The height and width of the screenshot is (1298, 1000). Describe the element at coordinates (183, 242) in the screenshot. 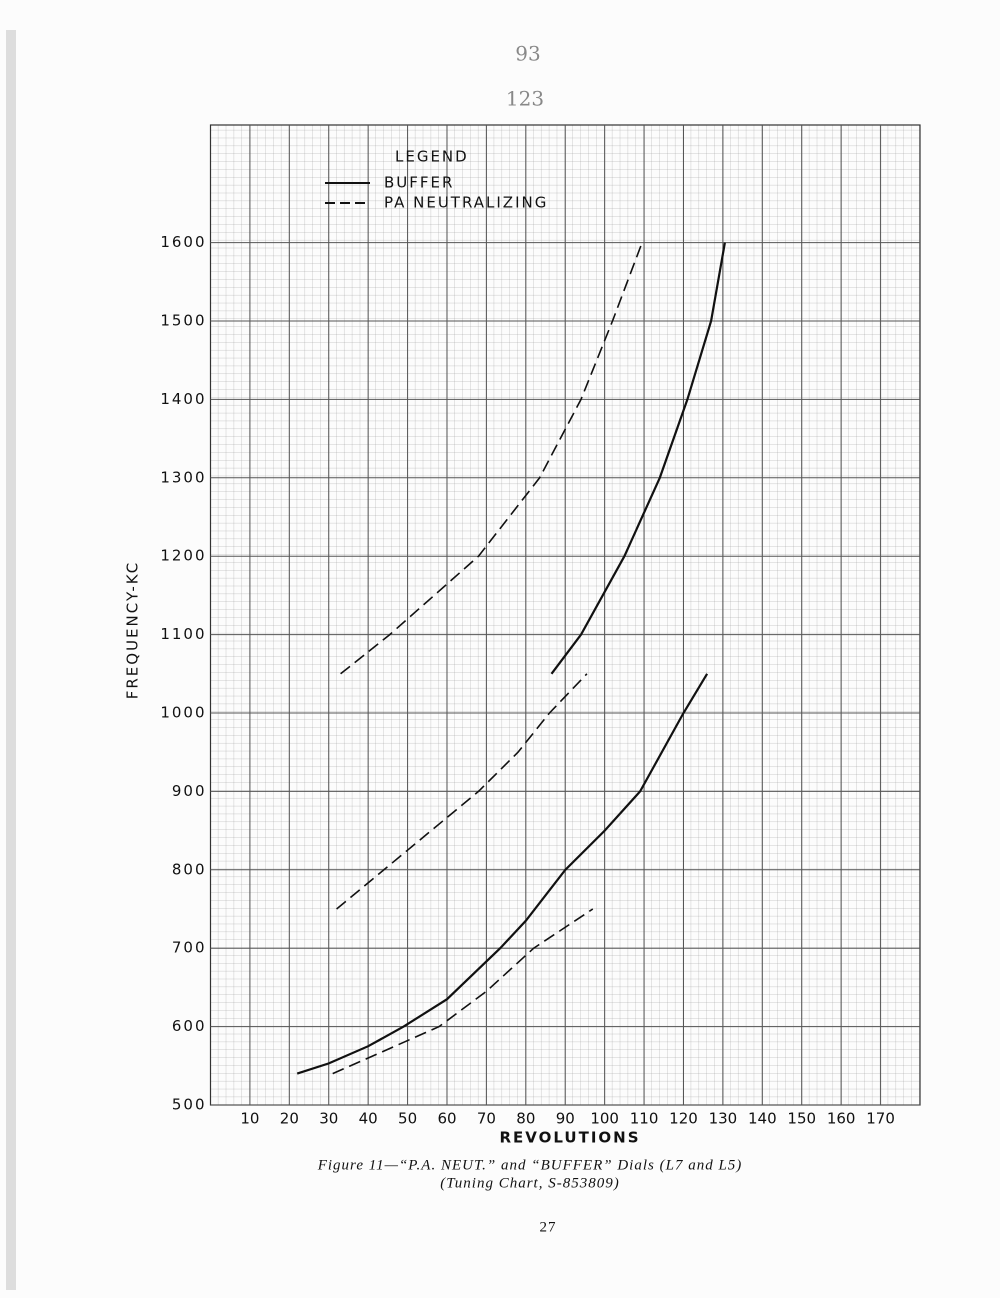

I see `y-tick-label: 1600` at that location.